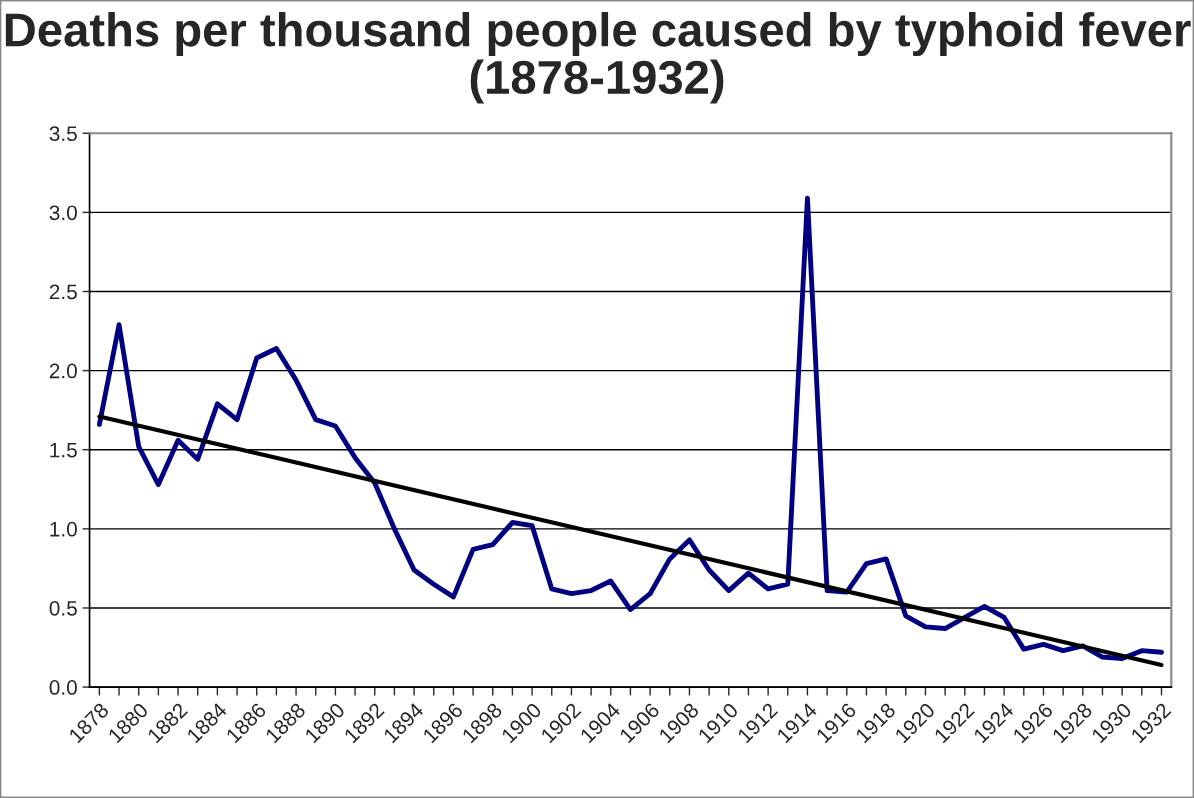  I want to click on chart-title: Deaths per thousand people caused by typhoid fever (1878-1932), so click(598, 57).